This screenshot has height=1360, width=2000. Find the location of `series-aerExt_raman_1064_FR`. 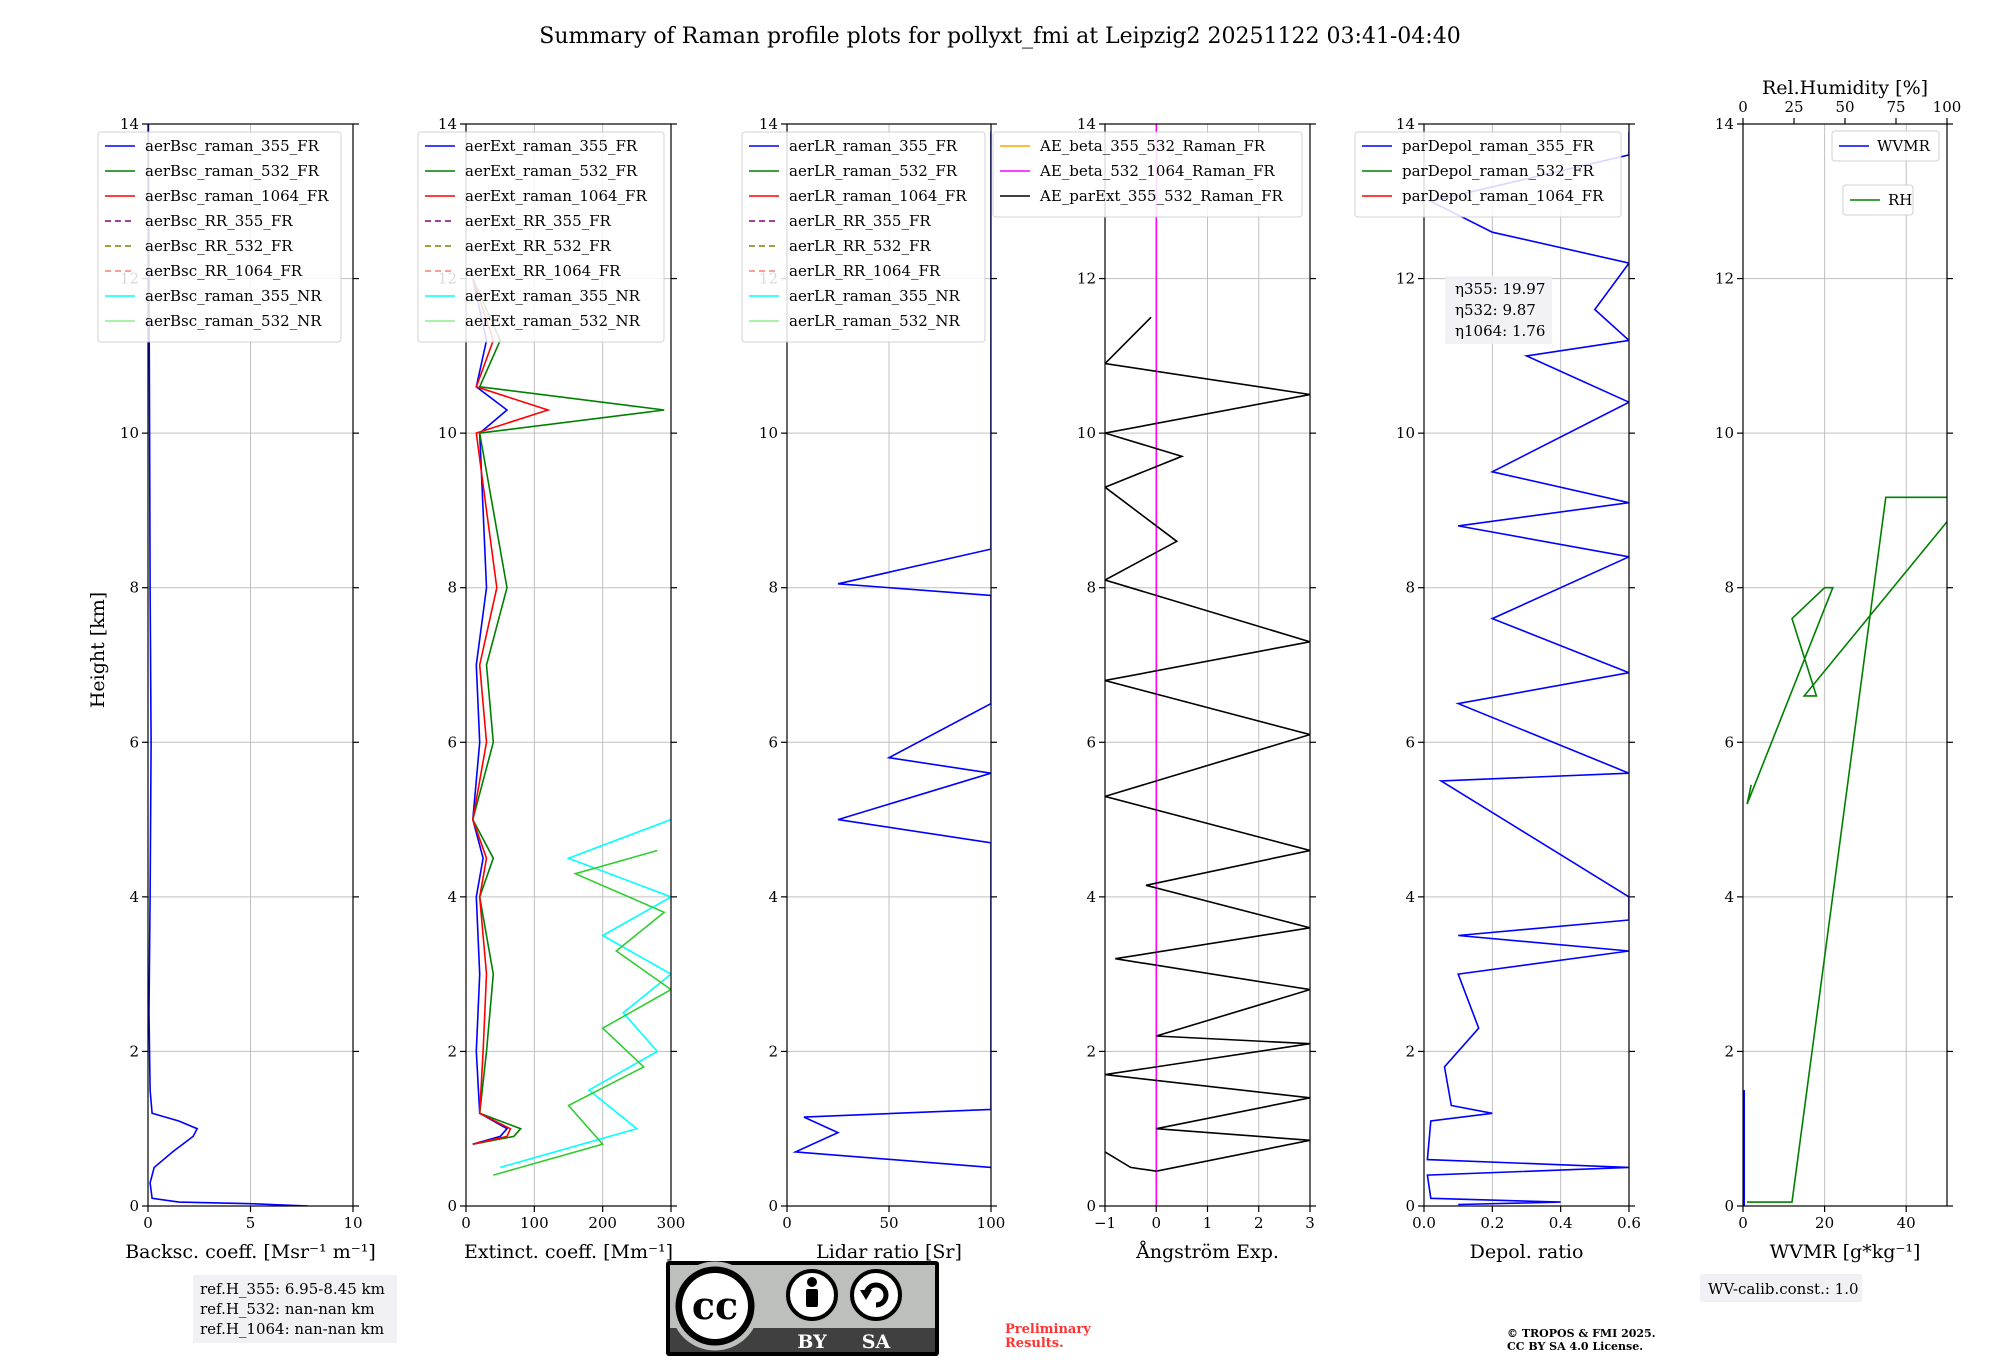

series-aerExt_raman_1064_FR is located at coordinates (511, 711).